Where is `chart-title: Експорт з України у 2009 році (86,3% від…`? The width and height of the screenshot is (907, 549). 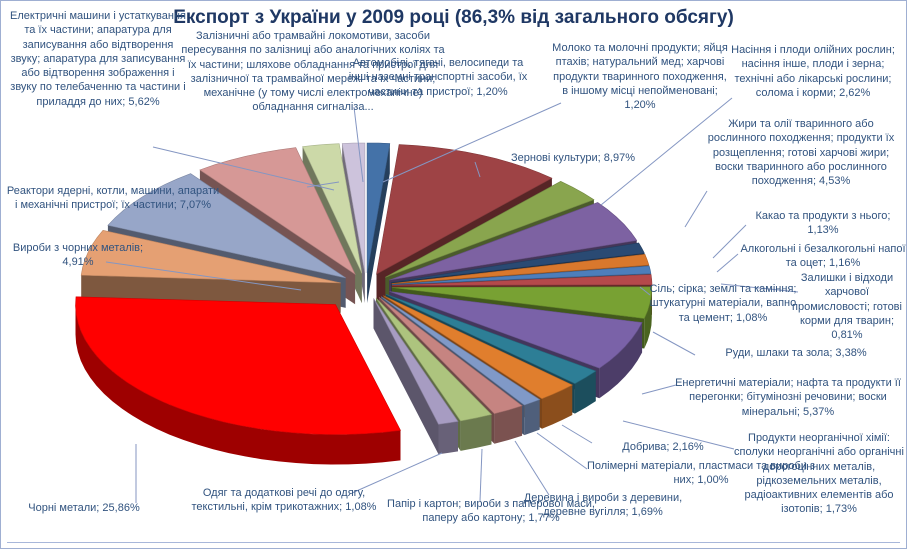
chart-title: Експорт з України у 2009 році (86,3% від… is located at coordinates (453, 17).